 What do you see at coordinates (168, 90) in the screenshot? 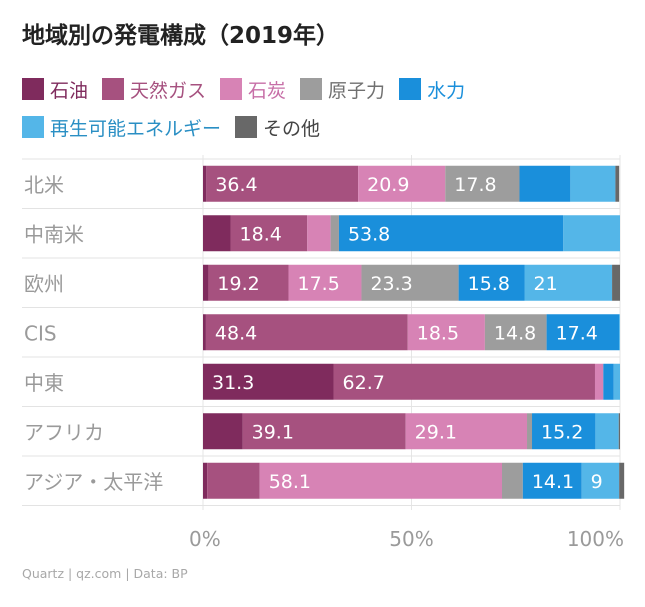
I see `legend-label: 天然ガス` at bounding box center [168, 90].